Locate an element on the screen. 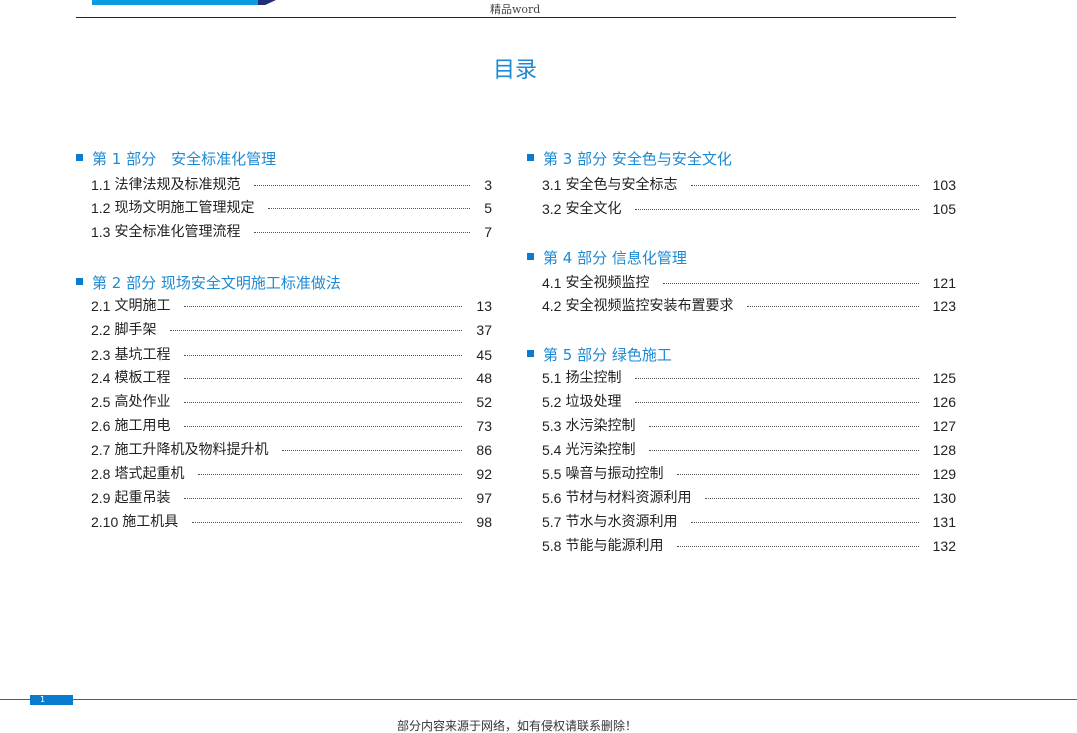  entry-number: 2.7 is located at coordinates (101, 450).